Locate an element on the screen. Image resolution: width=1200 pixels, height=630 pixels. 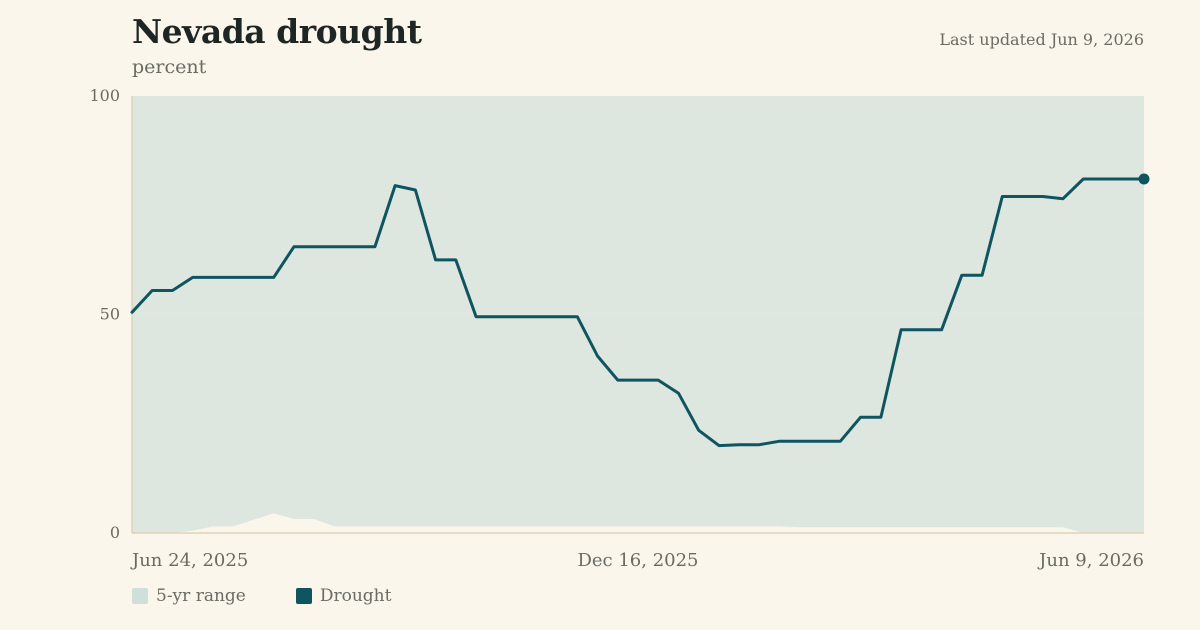
legend-label-range: 5-yr range is located at coordinates (201, 596).